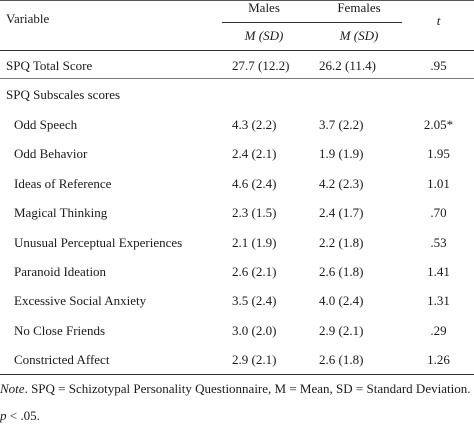 The height and width of the screenshot is (426, 474). What do you see at coordinates (438, 183) in the screenshot?
I see `row-t: 1.01` at bounding box center [438, 183].